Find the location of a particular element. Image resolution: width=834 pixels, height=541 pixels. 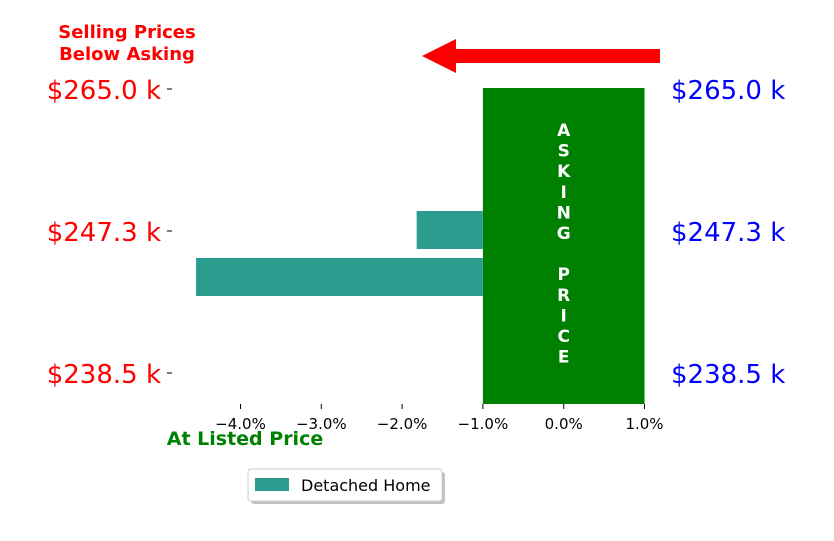

band-label-letter: E is located at coordinates (564, 358).